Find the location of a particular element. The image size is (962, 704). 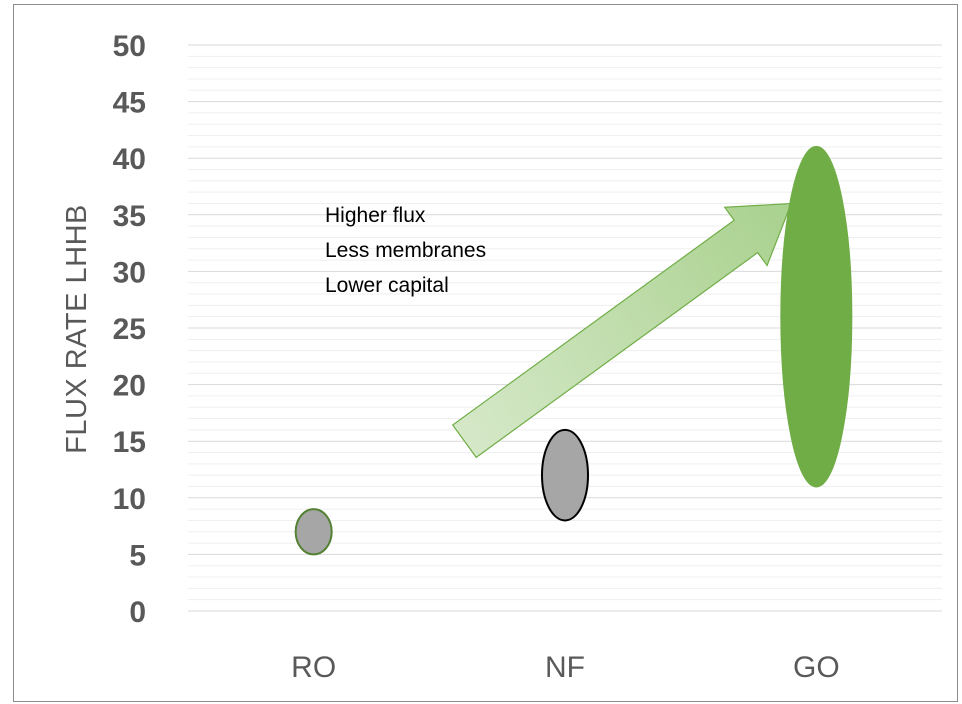

y-tick-label: 5 is located at coordinates (137, 555).